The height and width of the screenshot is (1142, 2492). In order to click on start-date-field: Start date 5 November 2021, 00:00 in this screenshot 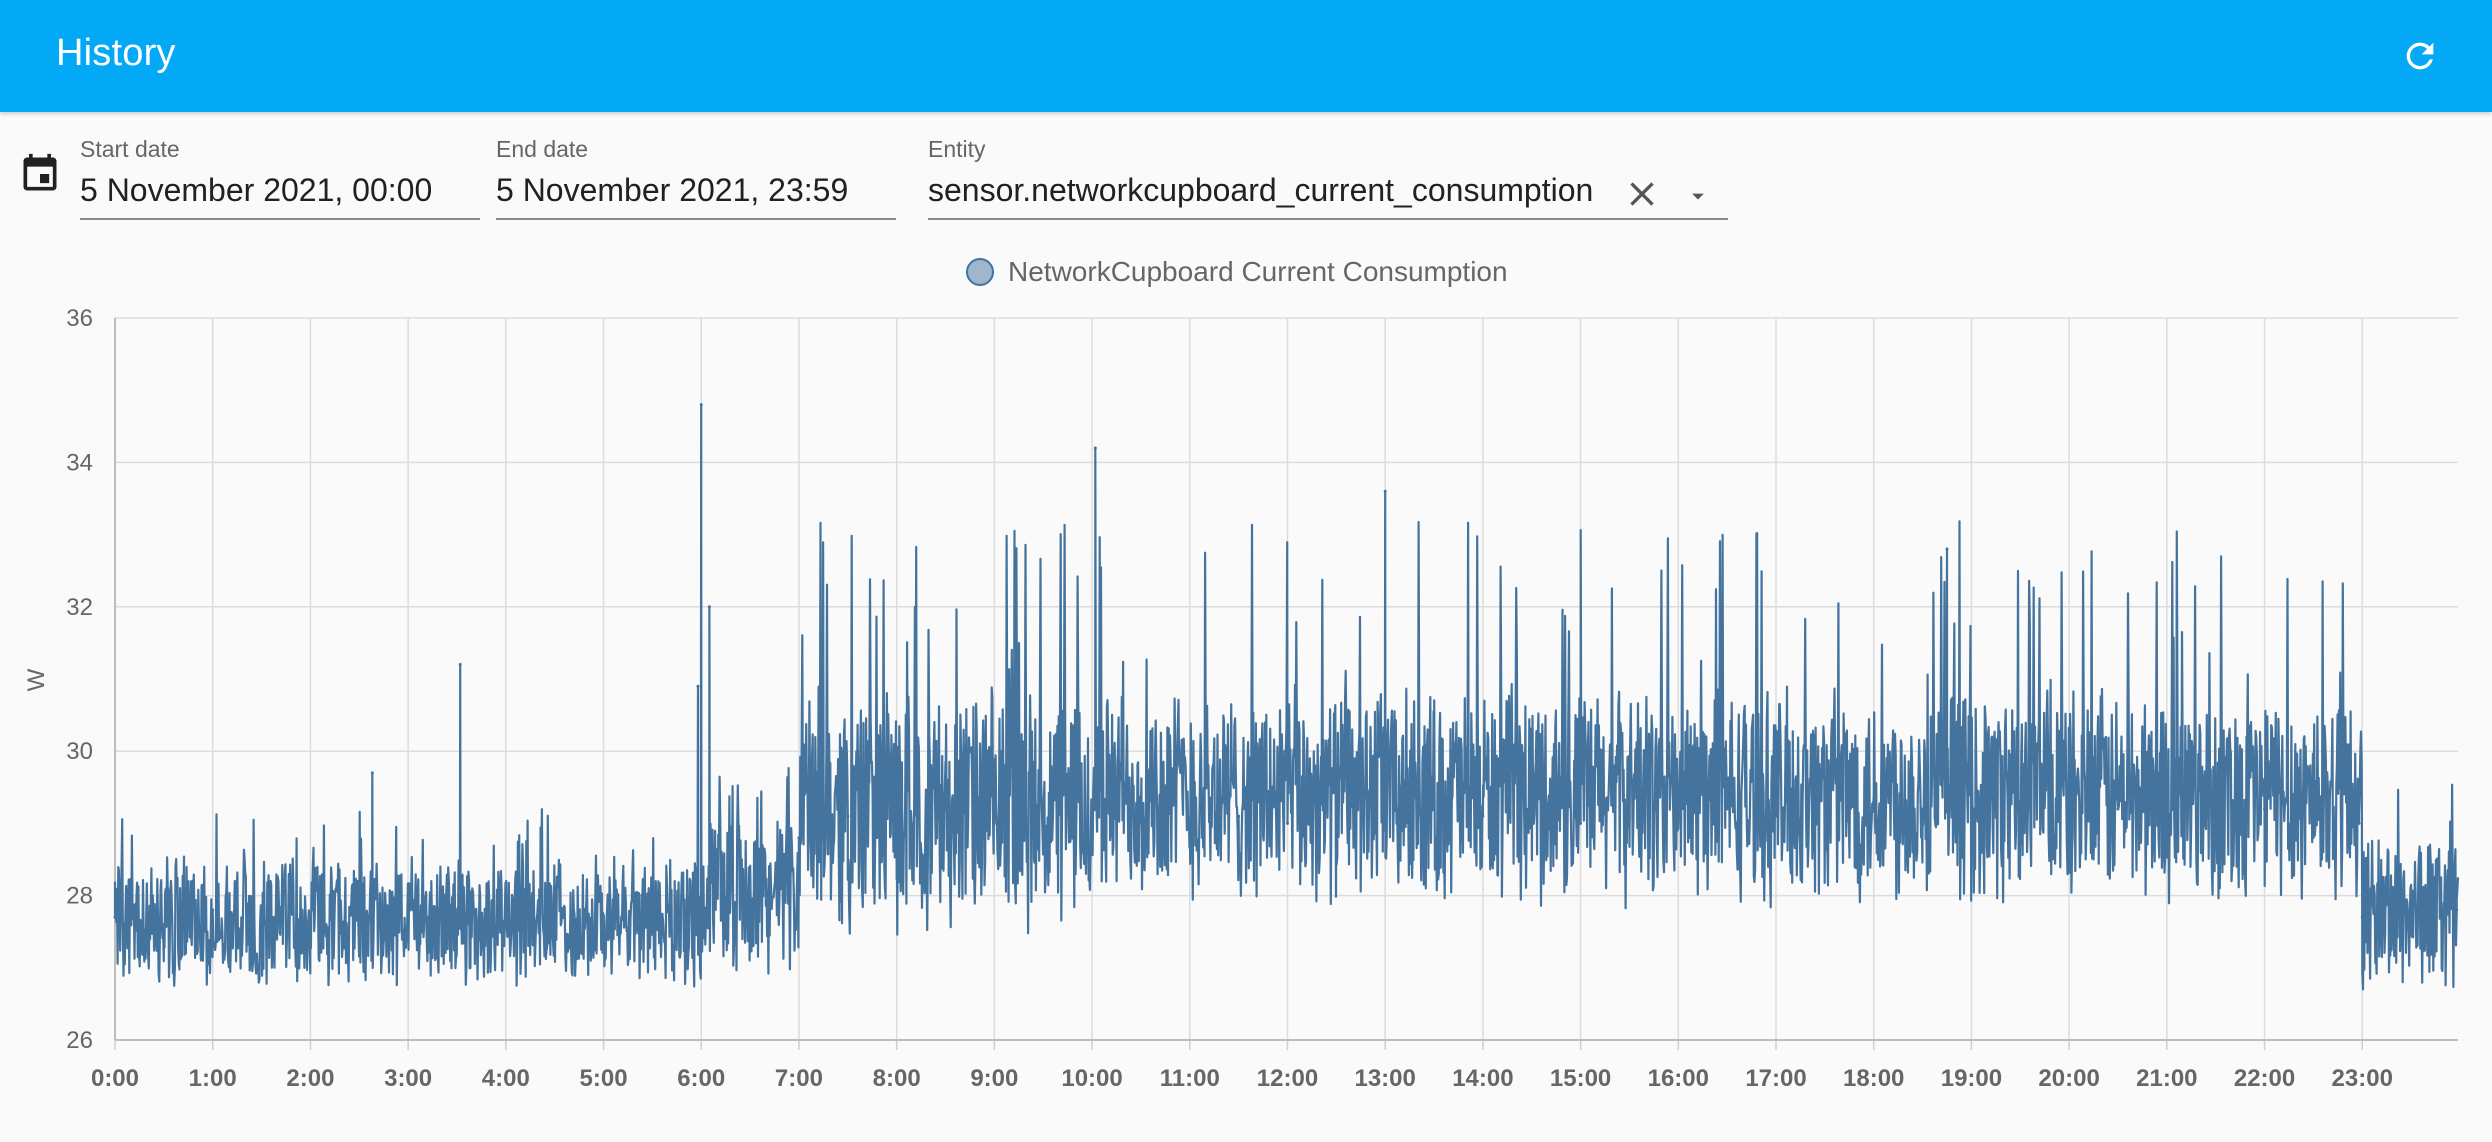, I will do `click(280, 176)`.